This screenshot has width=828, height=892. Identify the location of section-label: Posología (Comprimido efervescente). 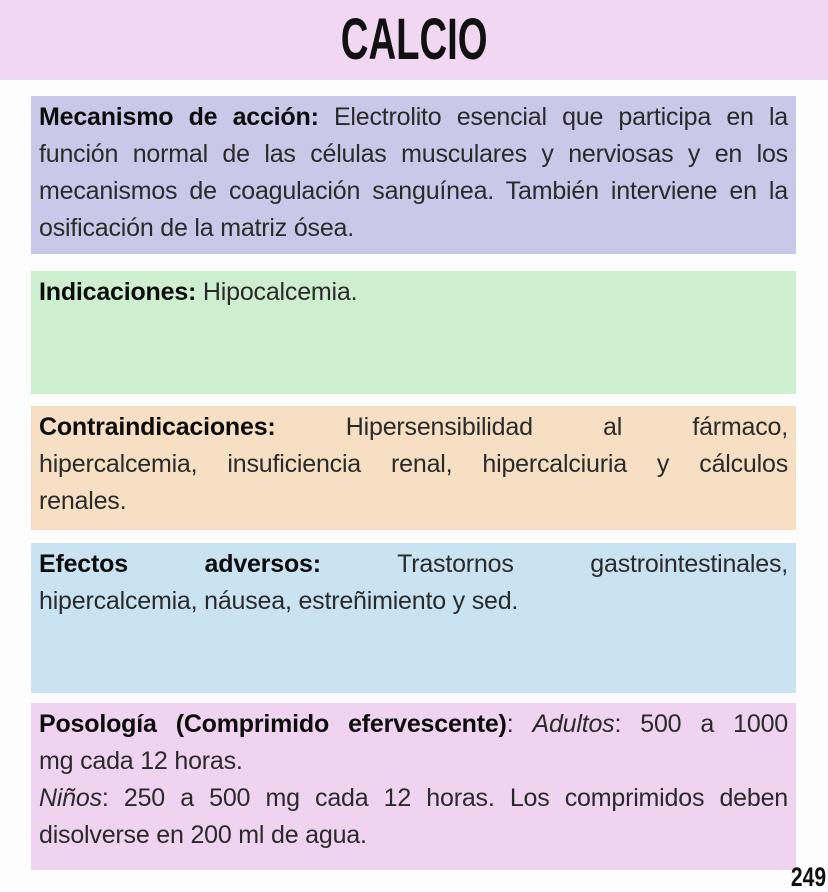
(273, 724).